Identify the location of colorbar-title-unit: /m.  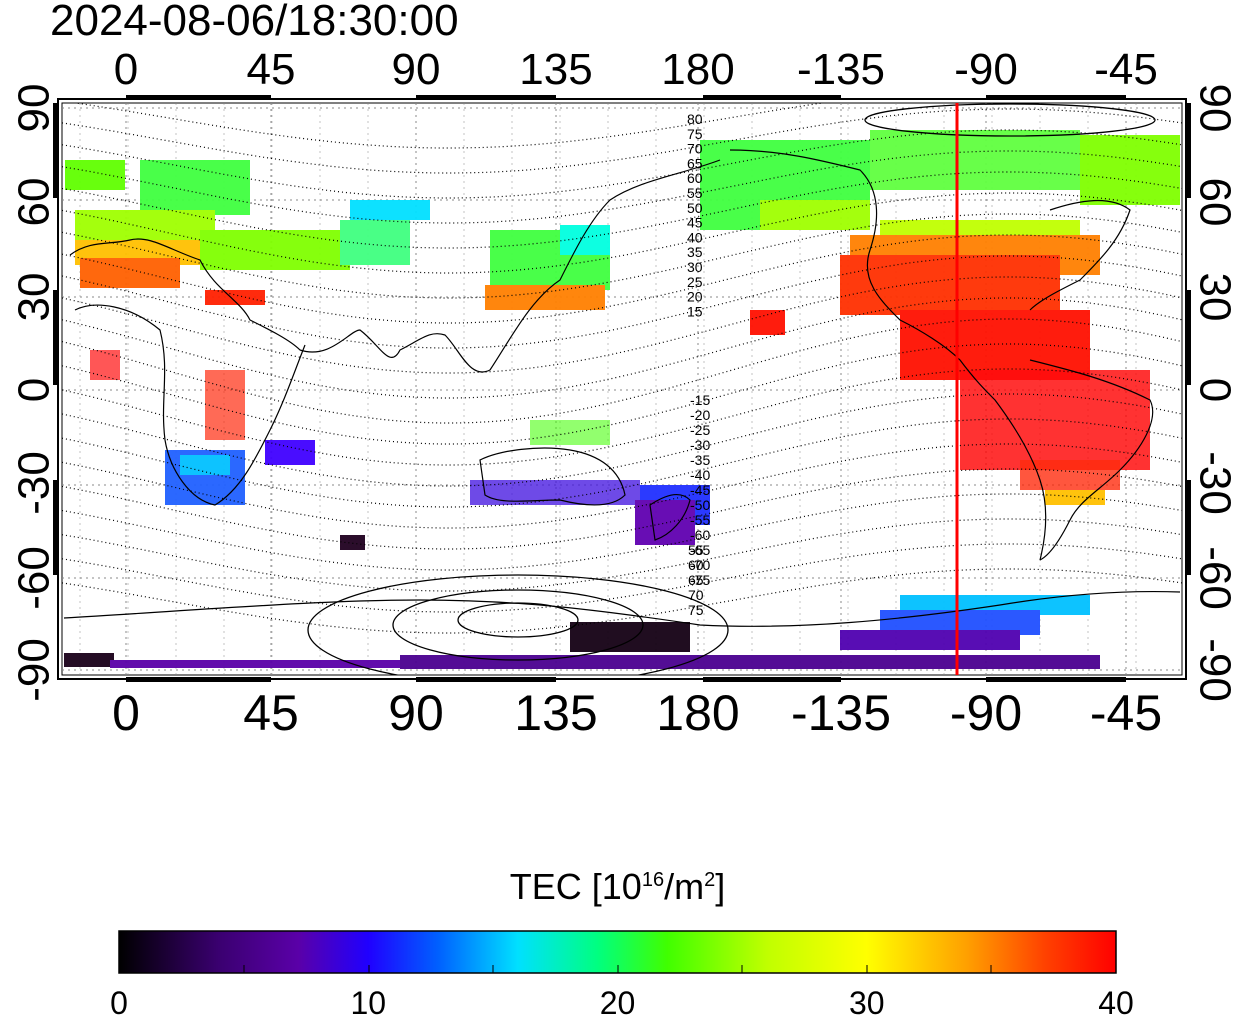
(684, 886).